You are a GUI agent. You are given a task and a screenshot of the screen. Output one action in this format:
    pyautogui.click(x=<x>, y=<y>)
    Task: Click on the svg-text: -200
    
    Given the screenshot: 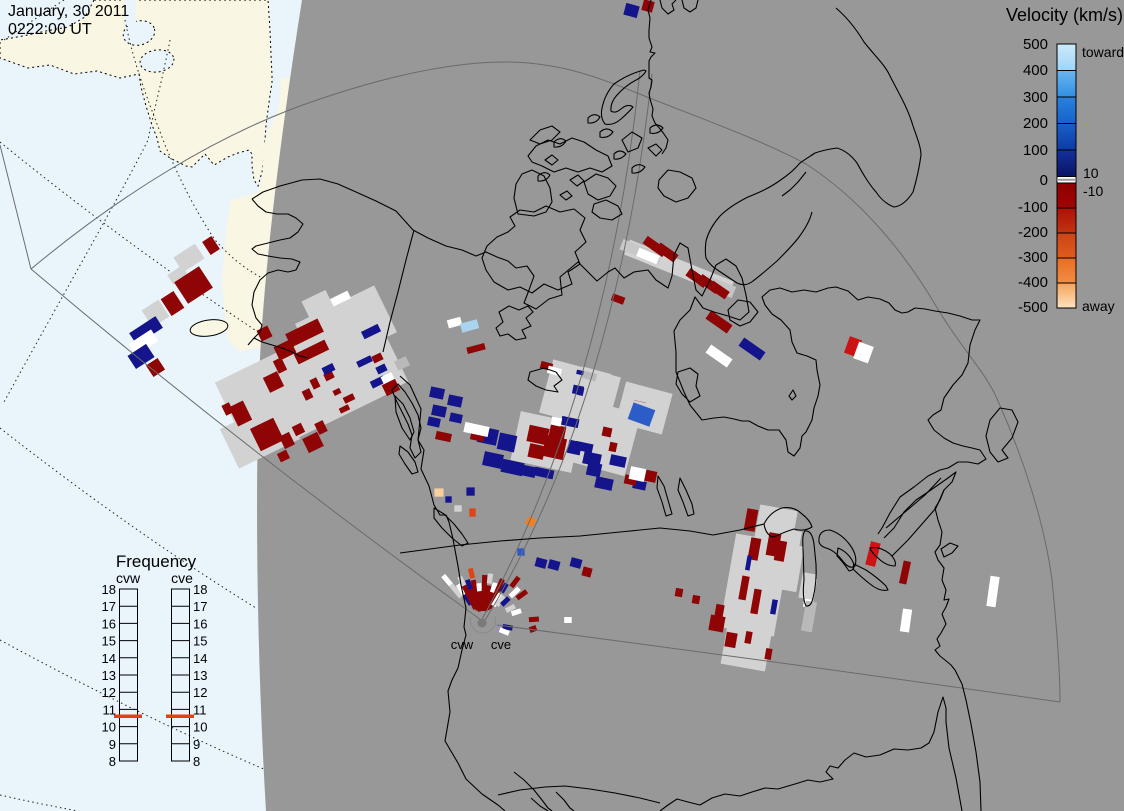 What is the action you would take?
    pyautogui.click(x=1033, y=232)
    